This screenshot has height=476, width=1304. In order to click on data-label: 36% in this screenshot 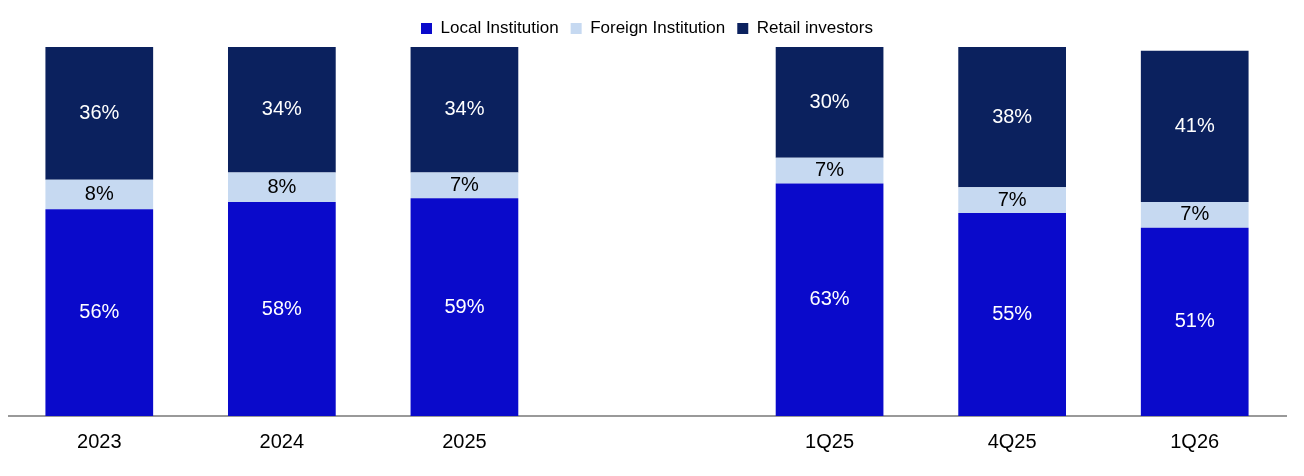, I will do `click(99, 111)`.